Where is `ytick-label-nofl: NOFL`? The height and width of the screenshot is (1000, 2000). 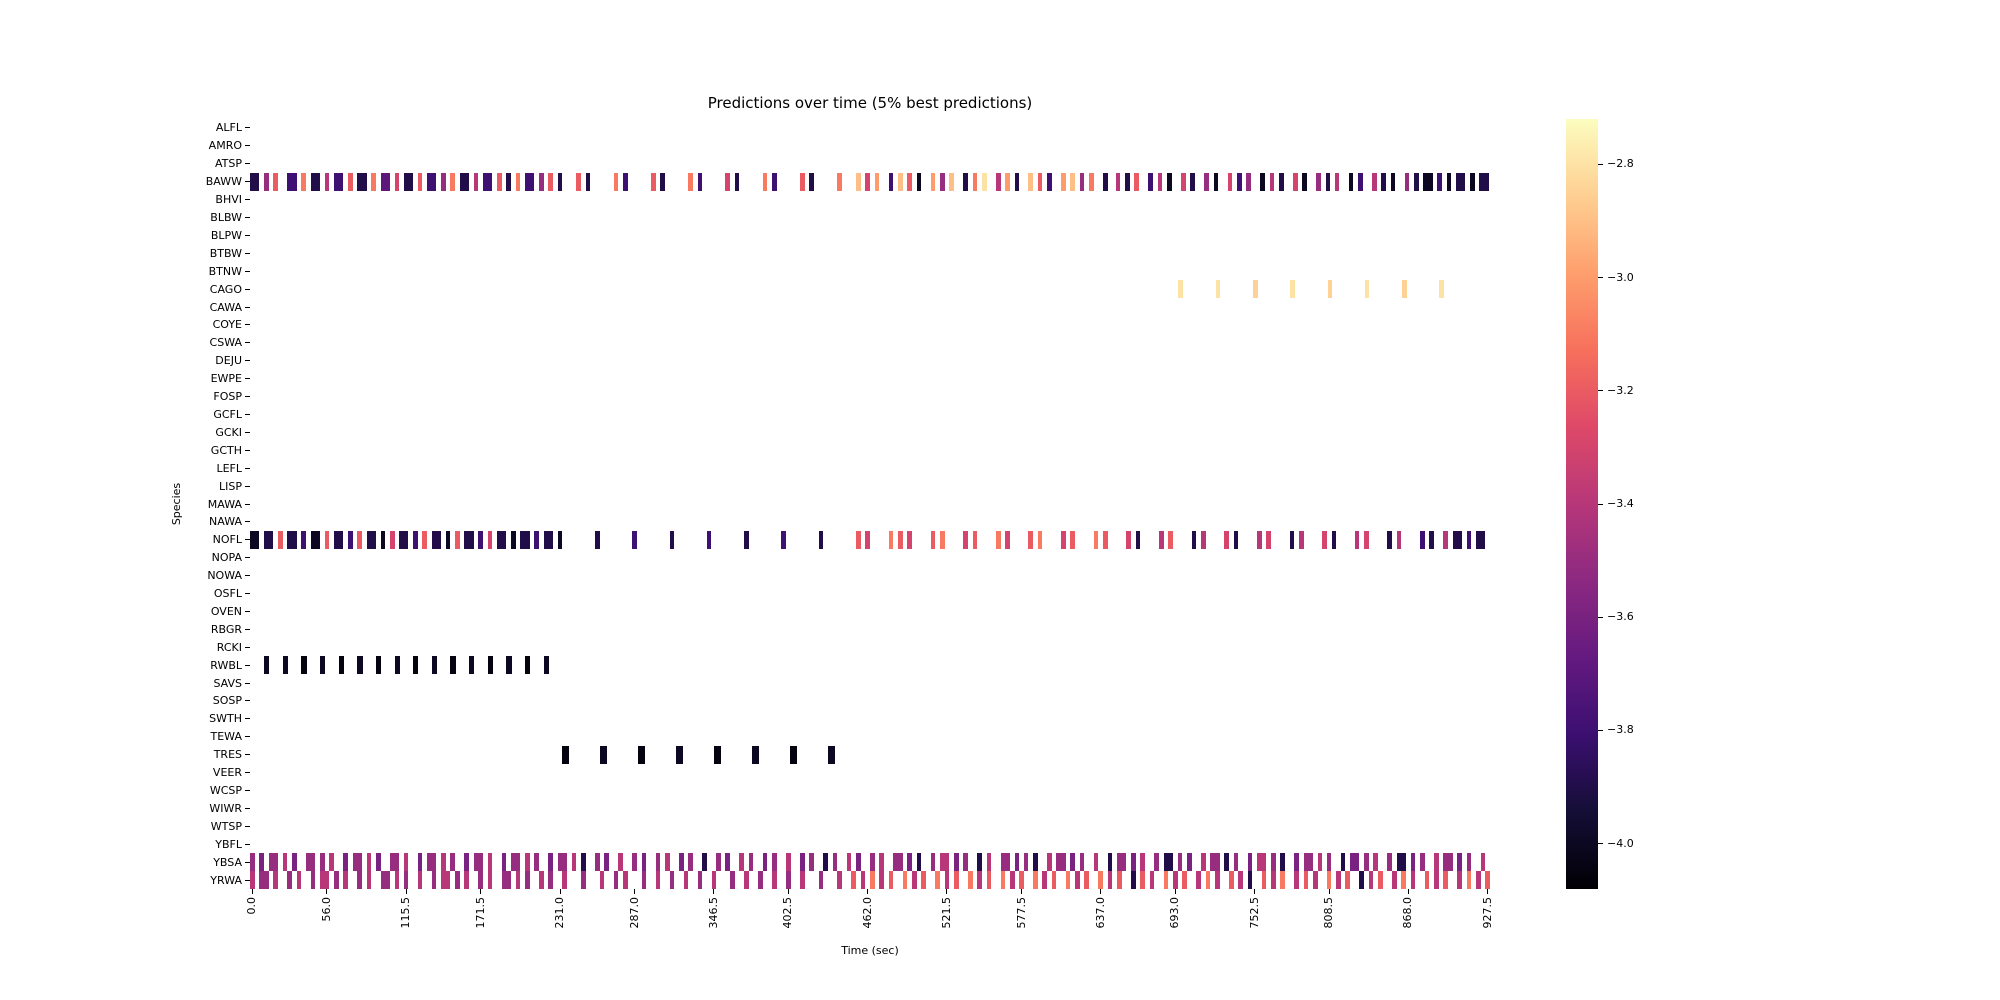
ytick-label-nofl: NOFL is located at coordinates (227, 540).